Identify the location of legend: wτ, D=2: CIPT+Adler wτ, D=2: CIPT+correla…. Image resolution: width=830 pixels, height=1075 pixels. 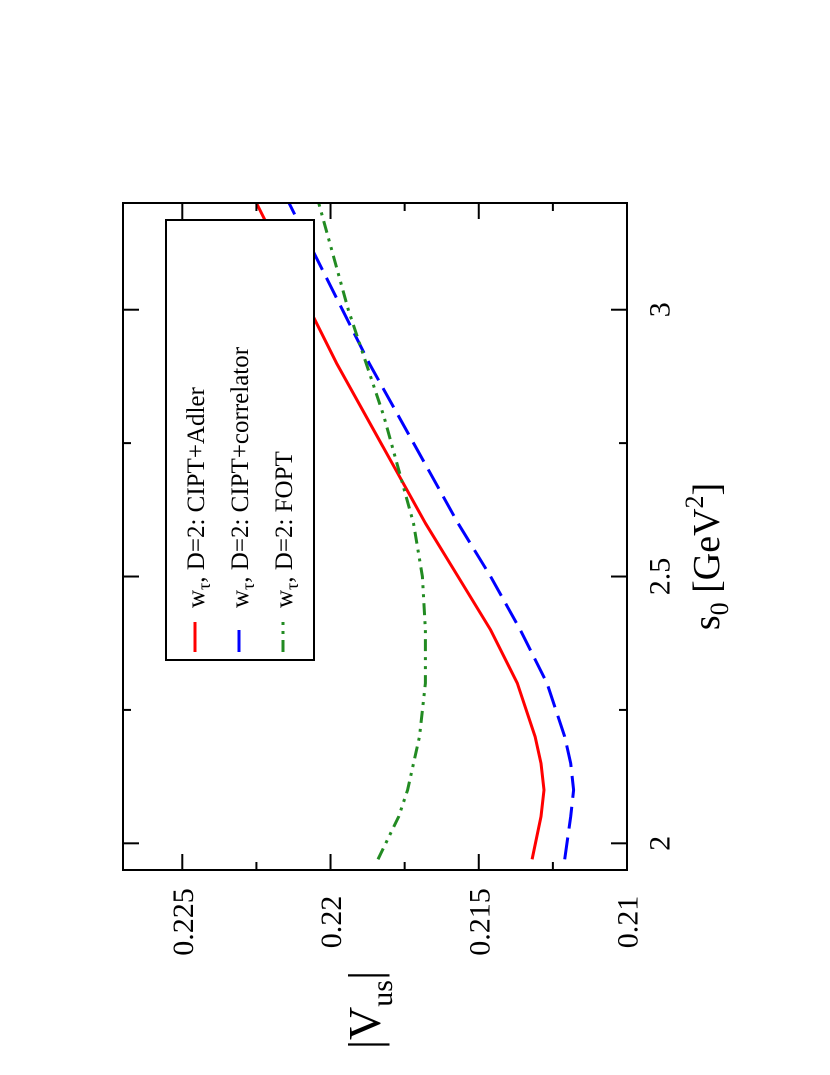
(240, 440).